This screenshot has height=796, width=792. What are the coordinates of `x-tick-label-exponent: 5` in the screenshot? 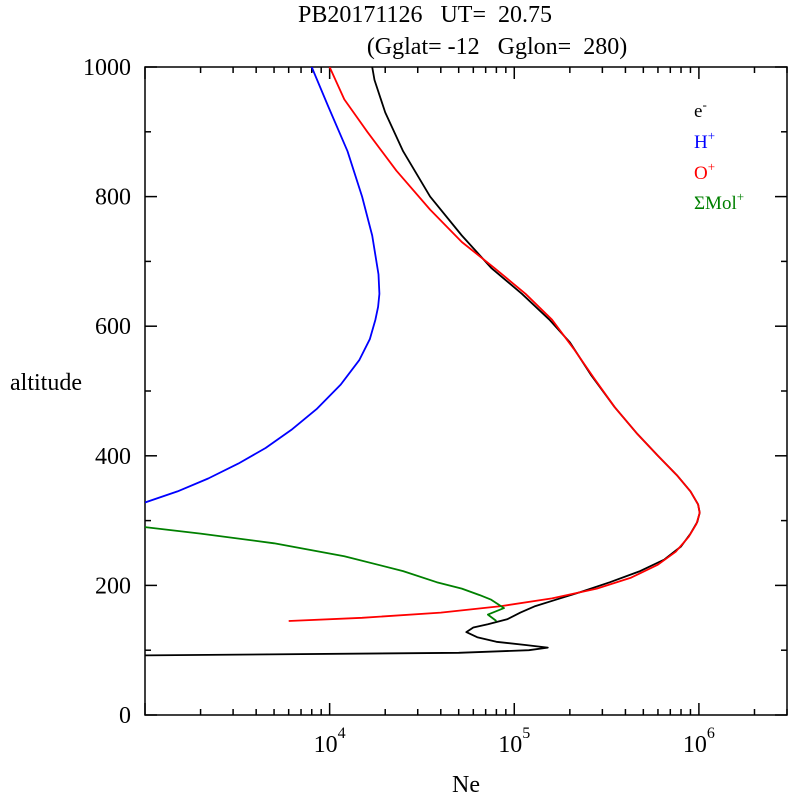 It's located at (526, 733).